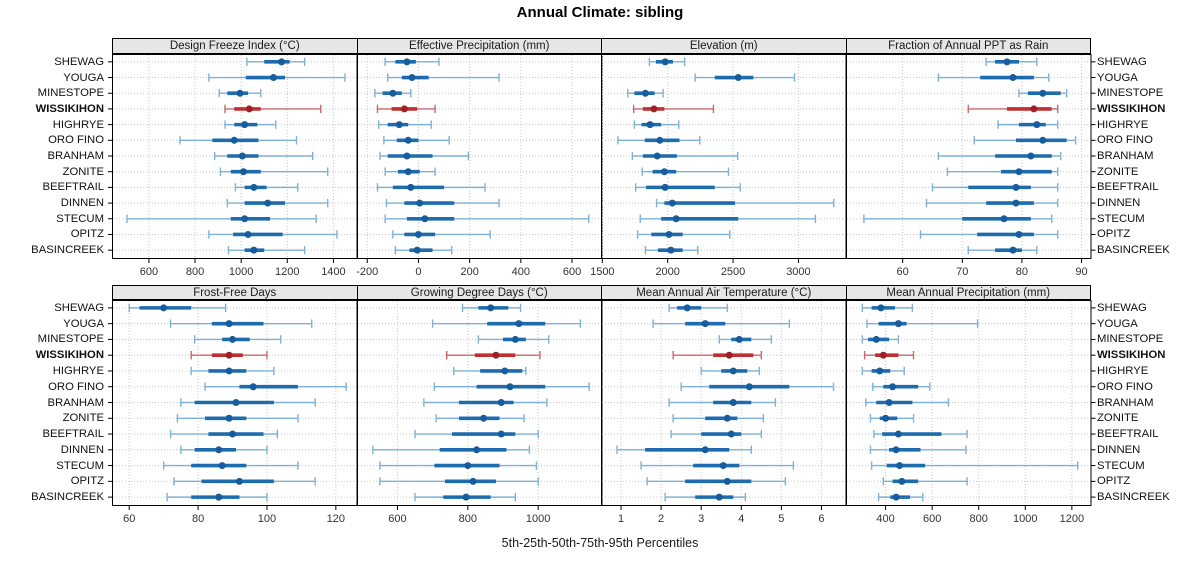  I want to click on panel-7: 1 2 3 4 5 6, so click(724, 412).